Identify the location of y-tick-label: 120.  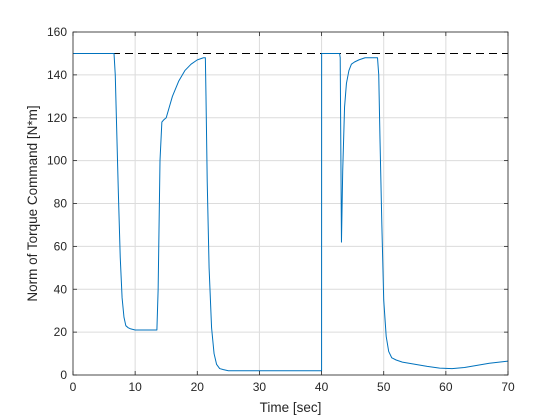
(57, 118).